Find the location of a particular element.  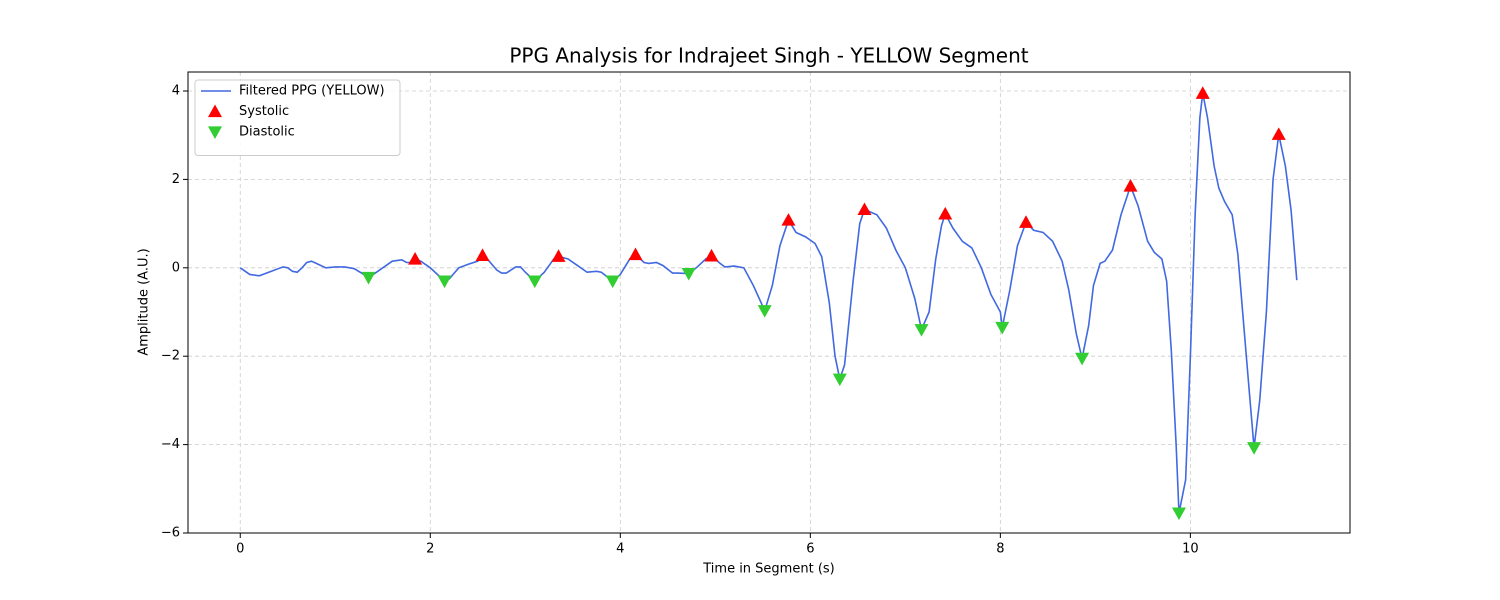

legend-label: Diastolic is located at coordinates (267, 132).